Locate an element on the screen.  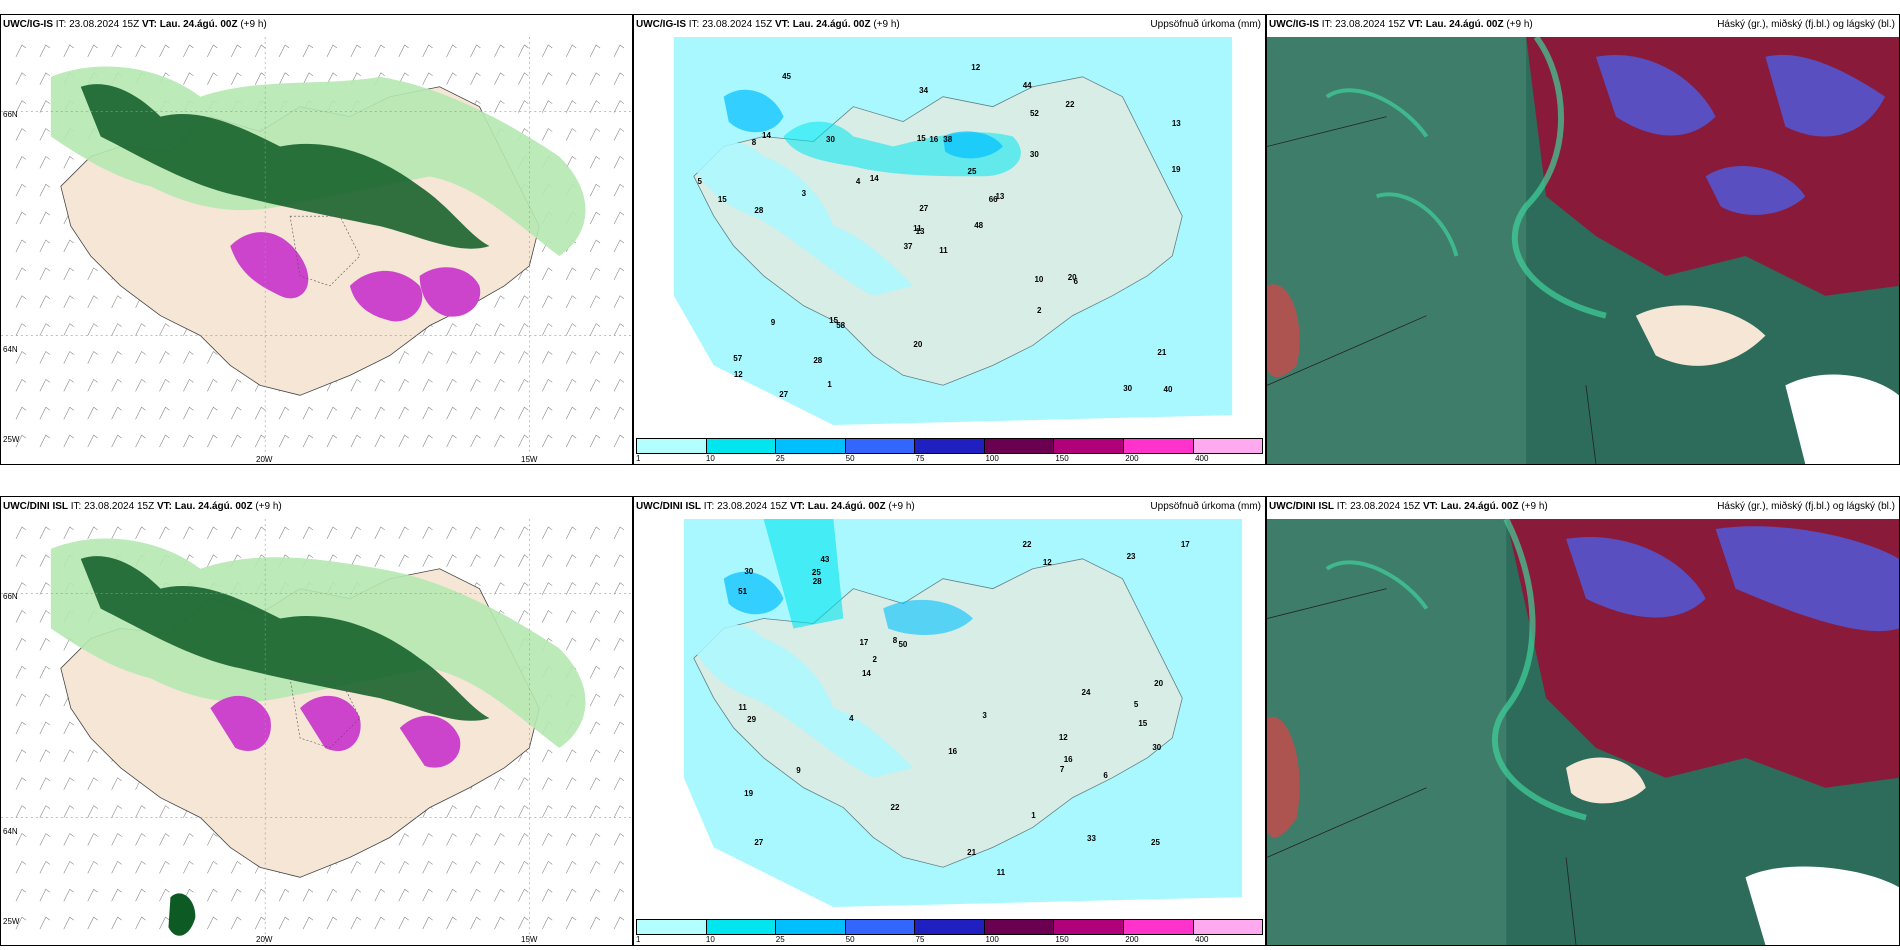
precip-value-label: 11 is located at coordinates (943, 250).